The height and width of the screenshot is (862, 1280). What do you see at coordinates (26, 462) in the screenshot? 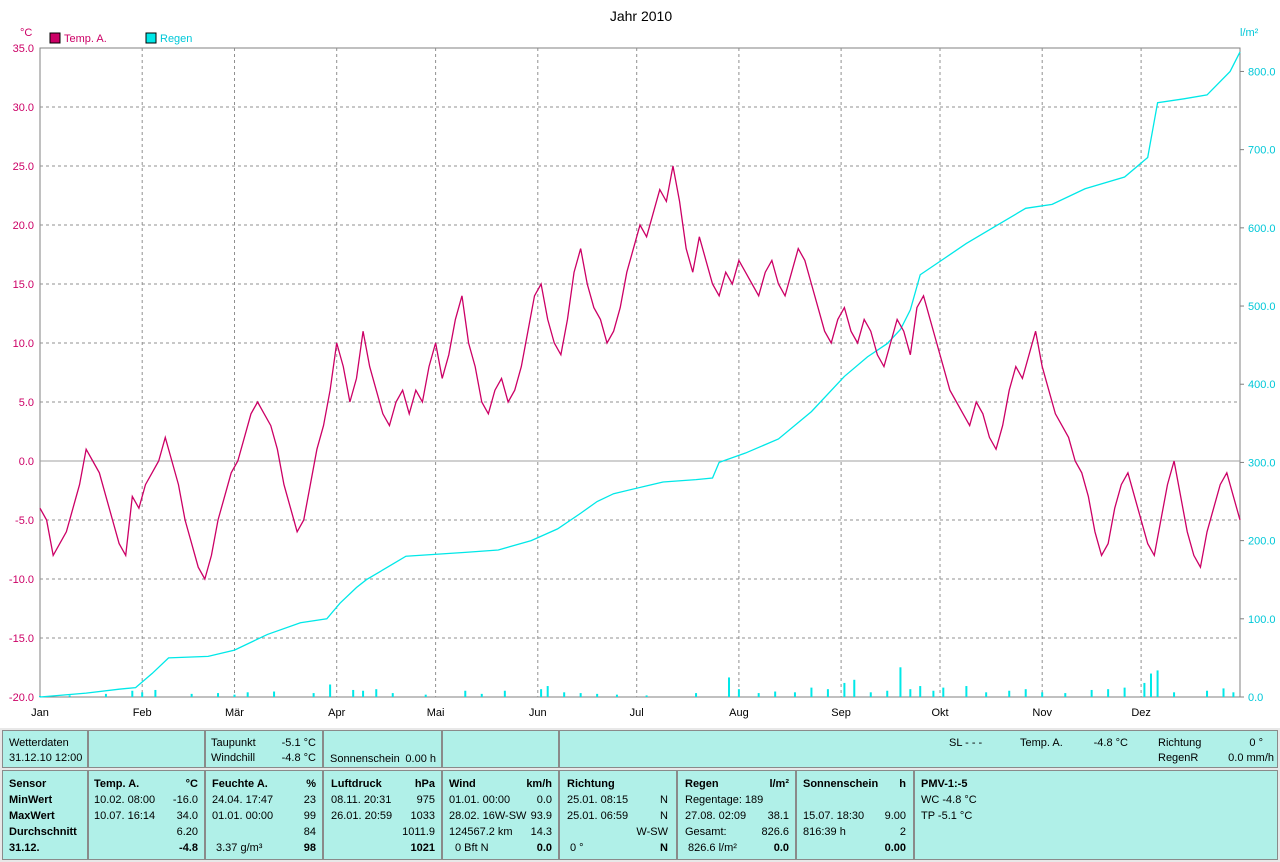
I see `y-left-tick-label: 0.0` at bounding box center [26, 462].